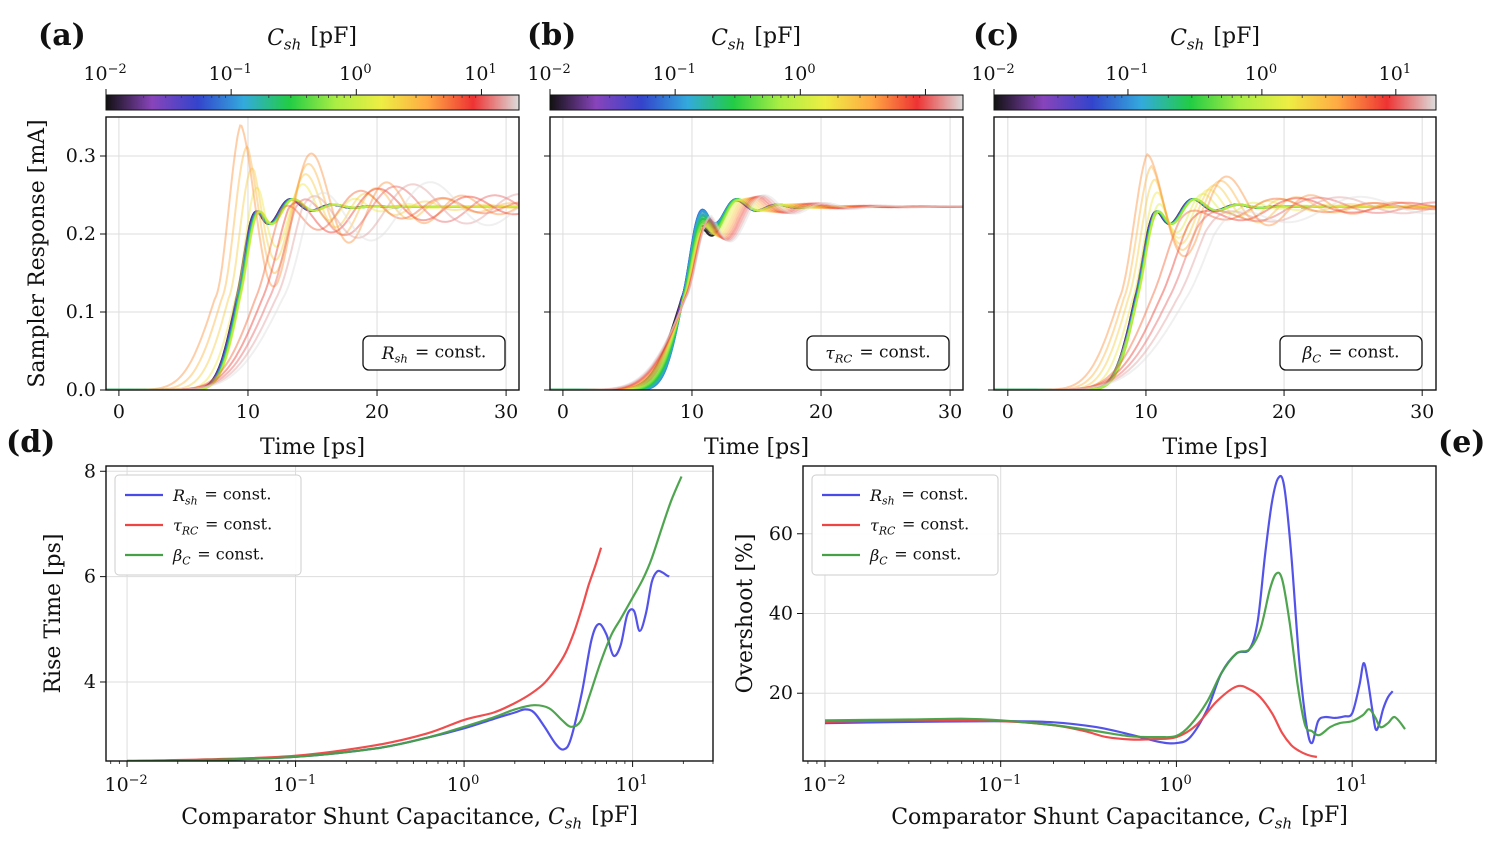 The width and height of the screenshot is (1499, 843). I want to click on y-axis-label: Sampler Response [mA], so click(37, 253).